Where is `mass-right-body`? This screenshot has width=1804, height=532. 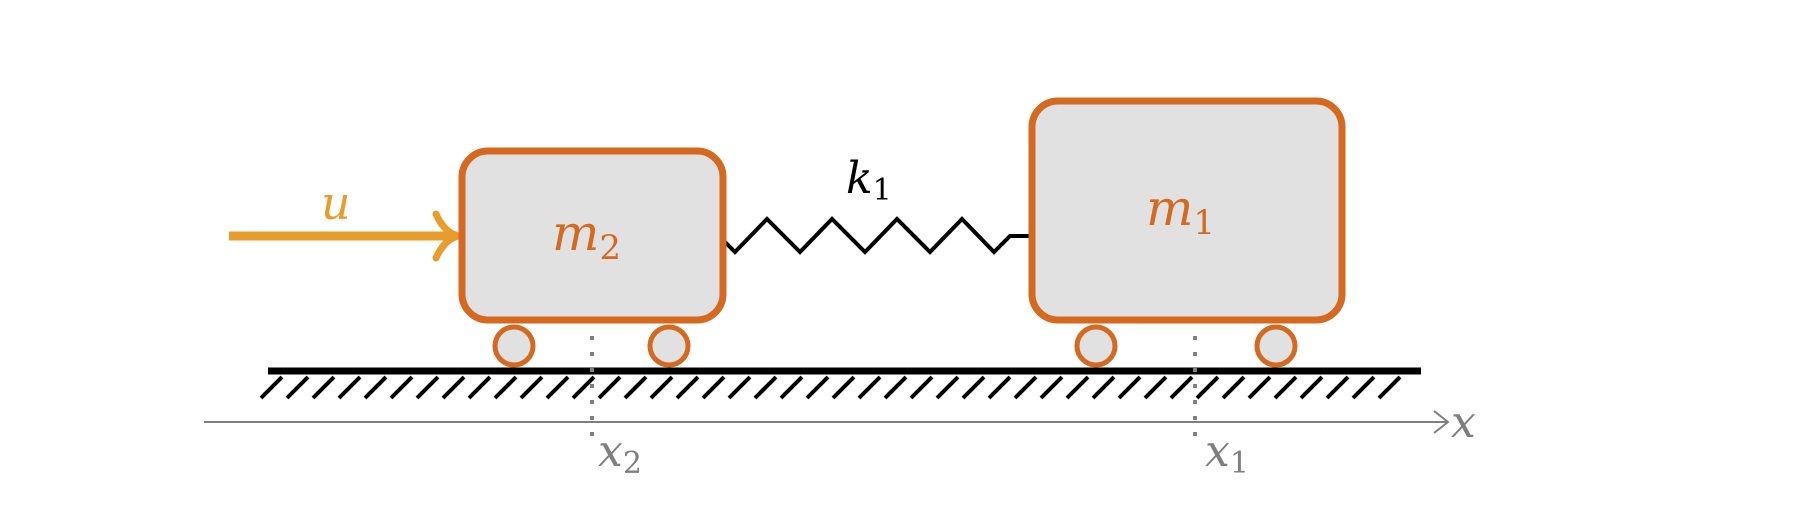
mass-right-body is located at coordinates (1187, 210).